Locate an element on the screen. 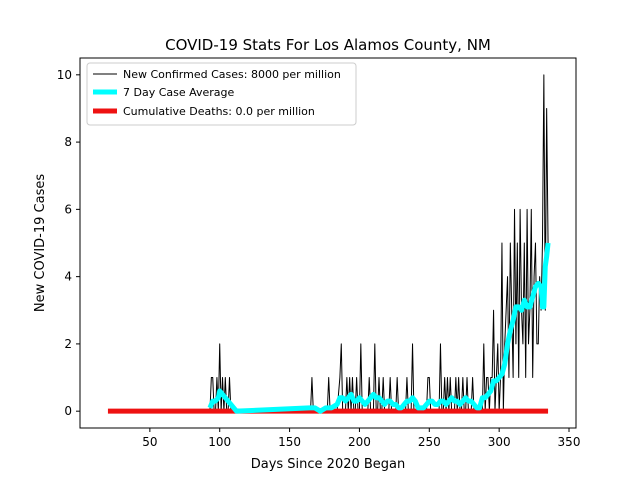 This screenshot has width=640, height=480. x-tick-label-50: 50 is located at coordinates (149, 442).